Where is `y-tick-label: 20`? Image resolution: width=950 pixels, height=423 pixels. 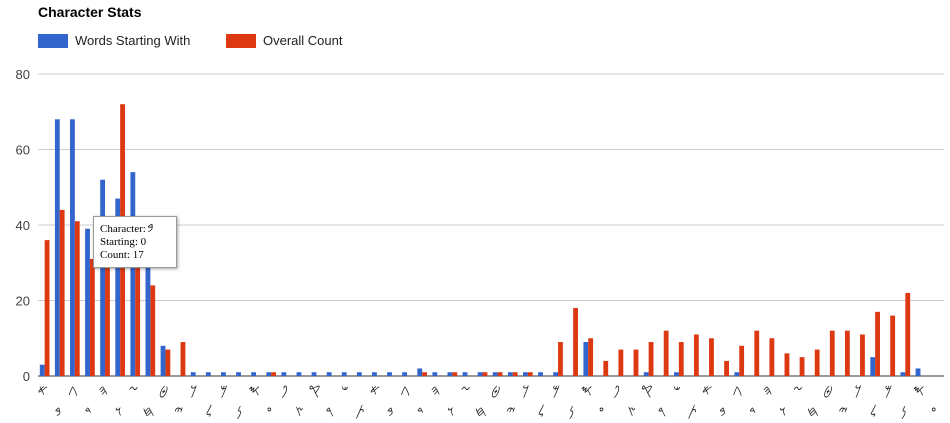 y-tick-label: 20 is located at coordinates (23, 301).